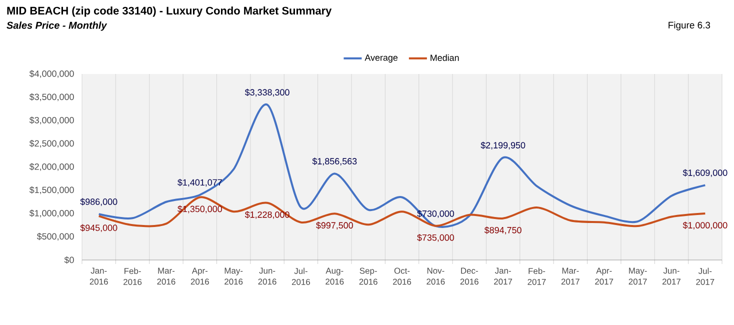 This screenshot has height=325, width=734. Describe the element at coordinates (368, 276) in the screenshot. I see `x-tick-label: Sep-2016` at that location.